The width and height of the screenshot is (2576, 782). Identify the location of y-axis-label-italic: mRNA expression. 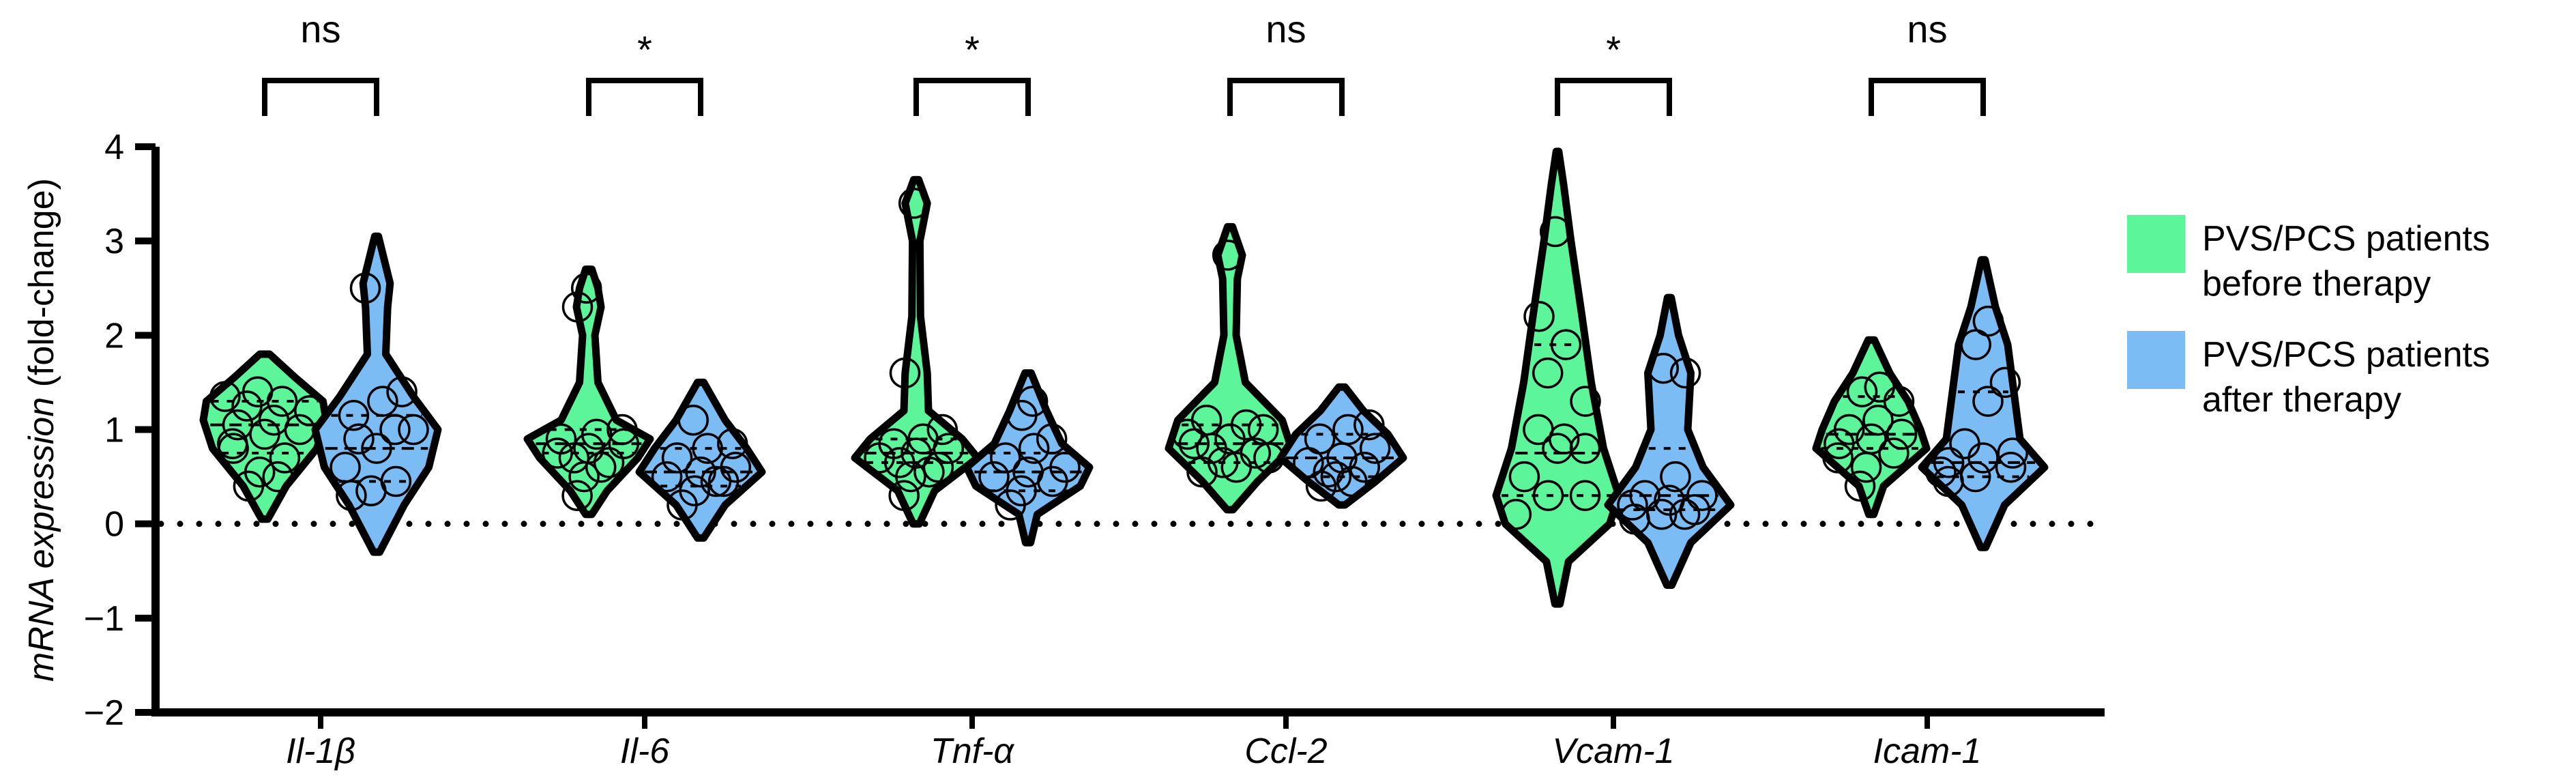
(41, 540).